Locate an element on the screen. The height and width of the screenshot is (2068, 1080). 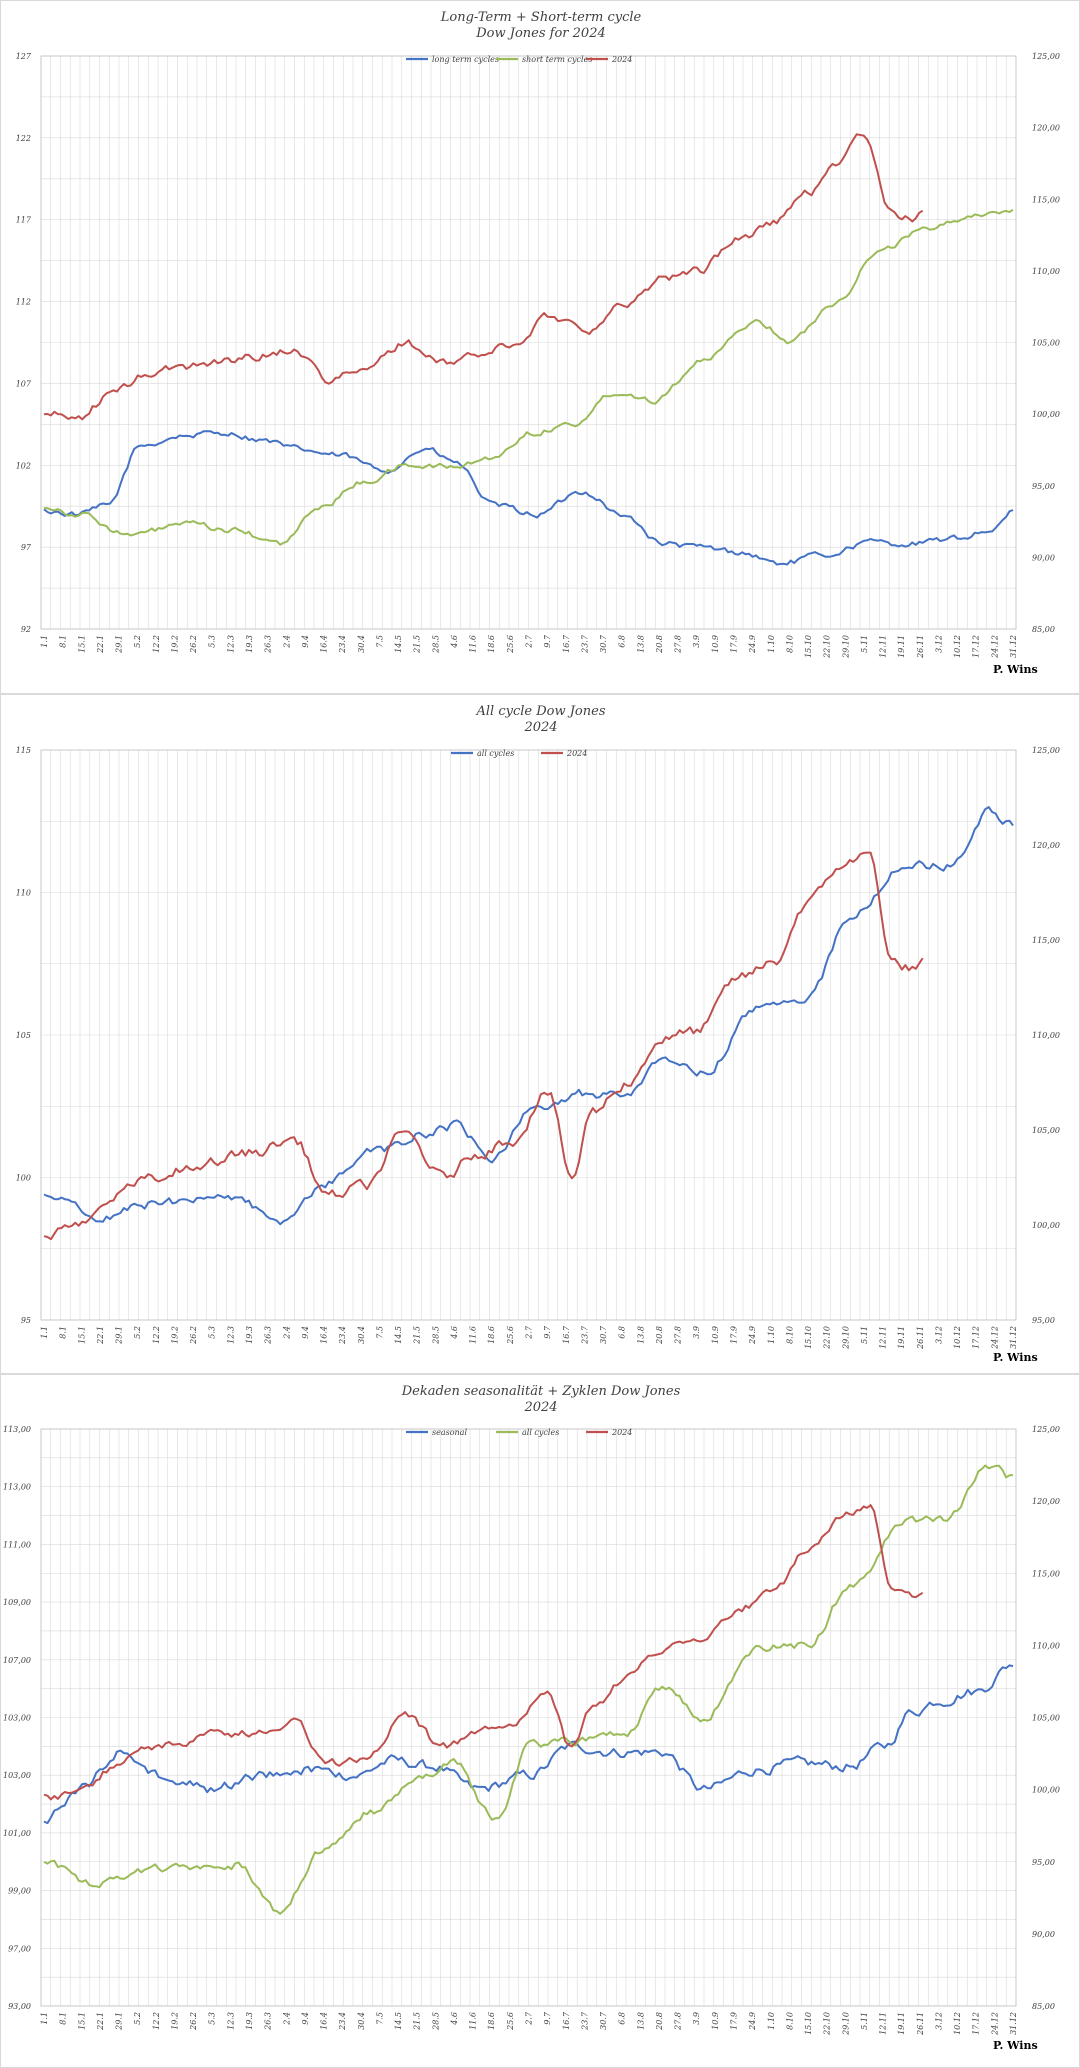
x-tick-label: 6.8 is located at coordinates (622, 2018).